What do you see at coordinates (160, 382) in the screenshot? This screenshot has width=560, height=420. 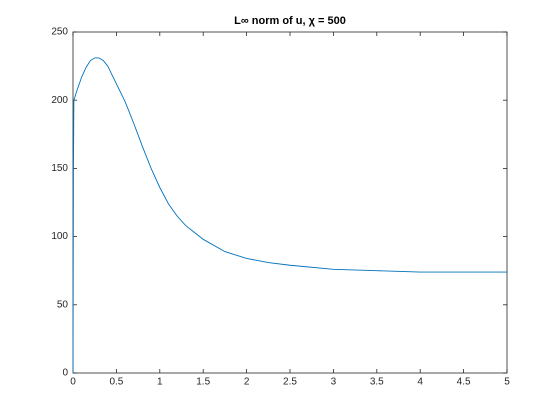 I see `x-tick-label: 1` at bounding box center [160, 382].